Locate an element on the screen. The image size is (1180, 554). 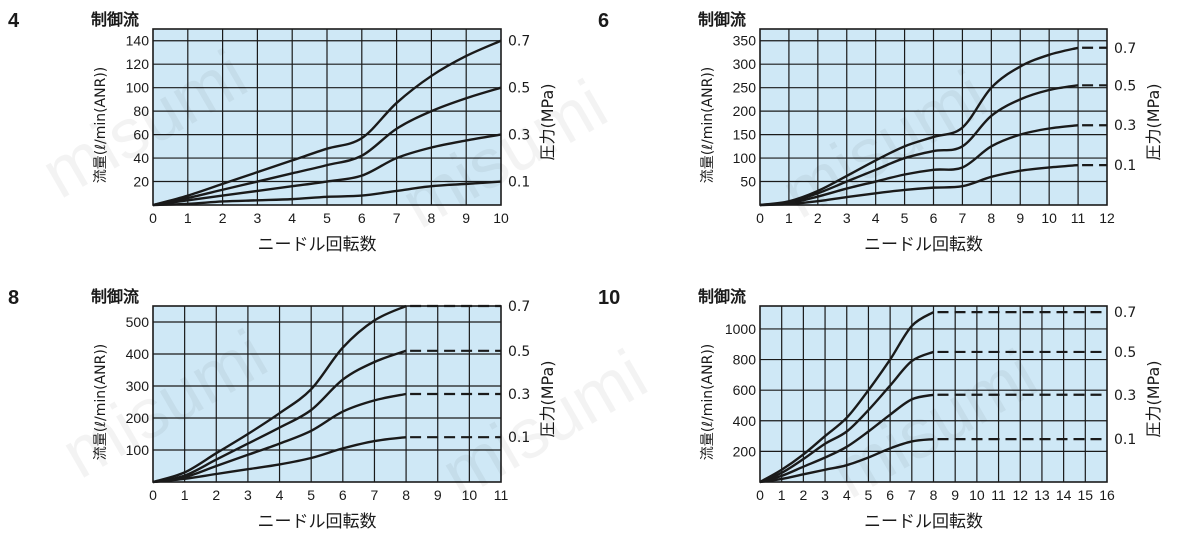
y-tick-label: 250 is located at coordinates (745, 88).